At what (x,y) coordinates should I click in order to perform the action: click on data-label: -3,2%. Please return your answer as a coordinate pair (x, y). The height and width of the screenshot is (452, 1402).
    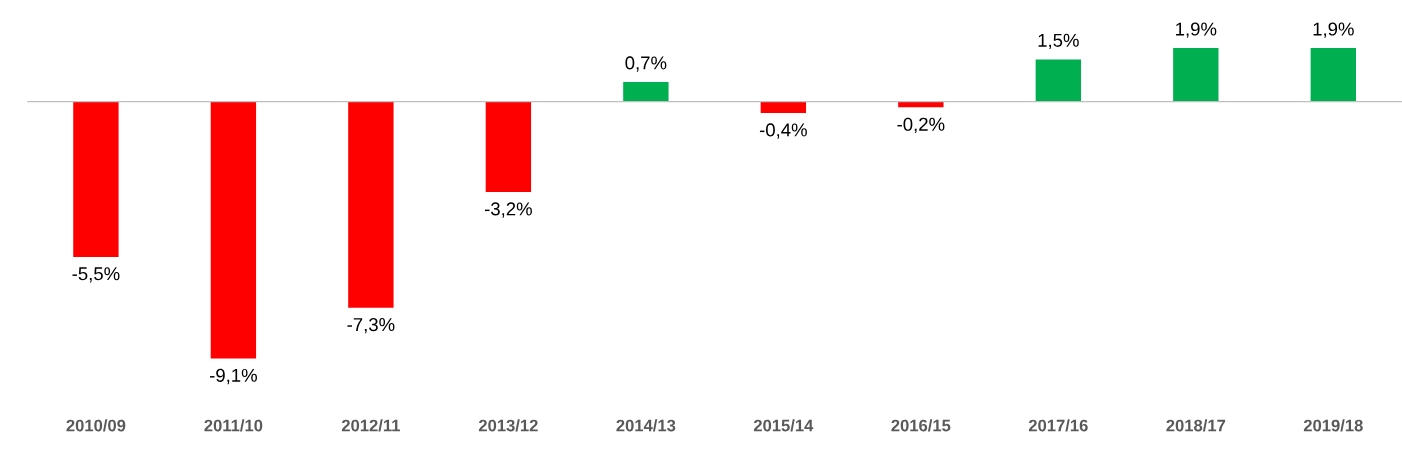
    Looking at the image, I should click on (508, 210).